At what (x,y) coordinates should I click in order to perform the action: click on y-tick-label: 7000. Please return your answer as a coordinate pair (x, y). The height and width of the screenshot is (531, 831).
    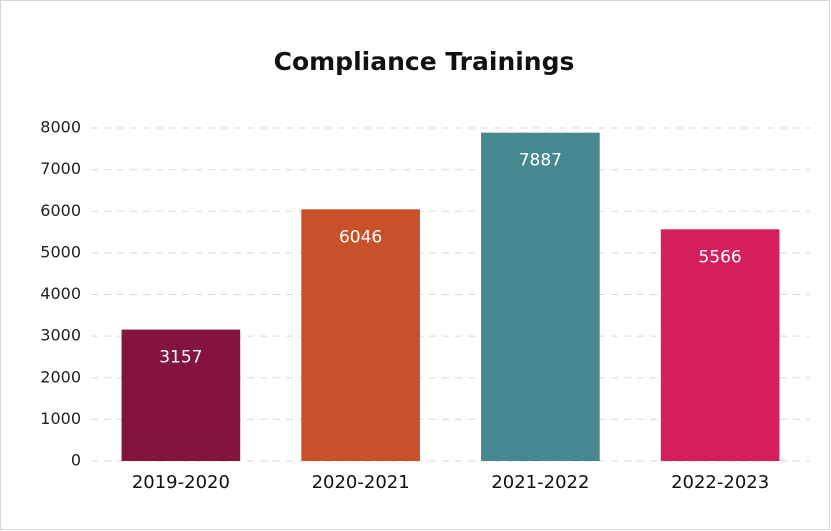
    Looking at the image, I should click on (60, 168).